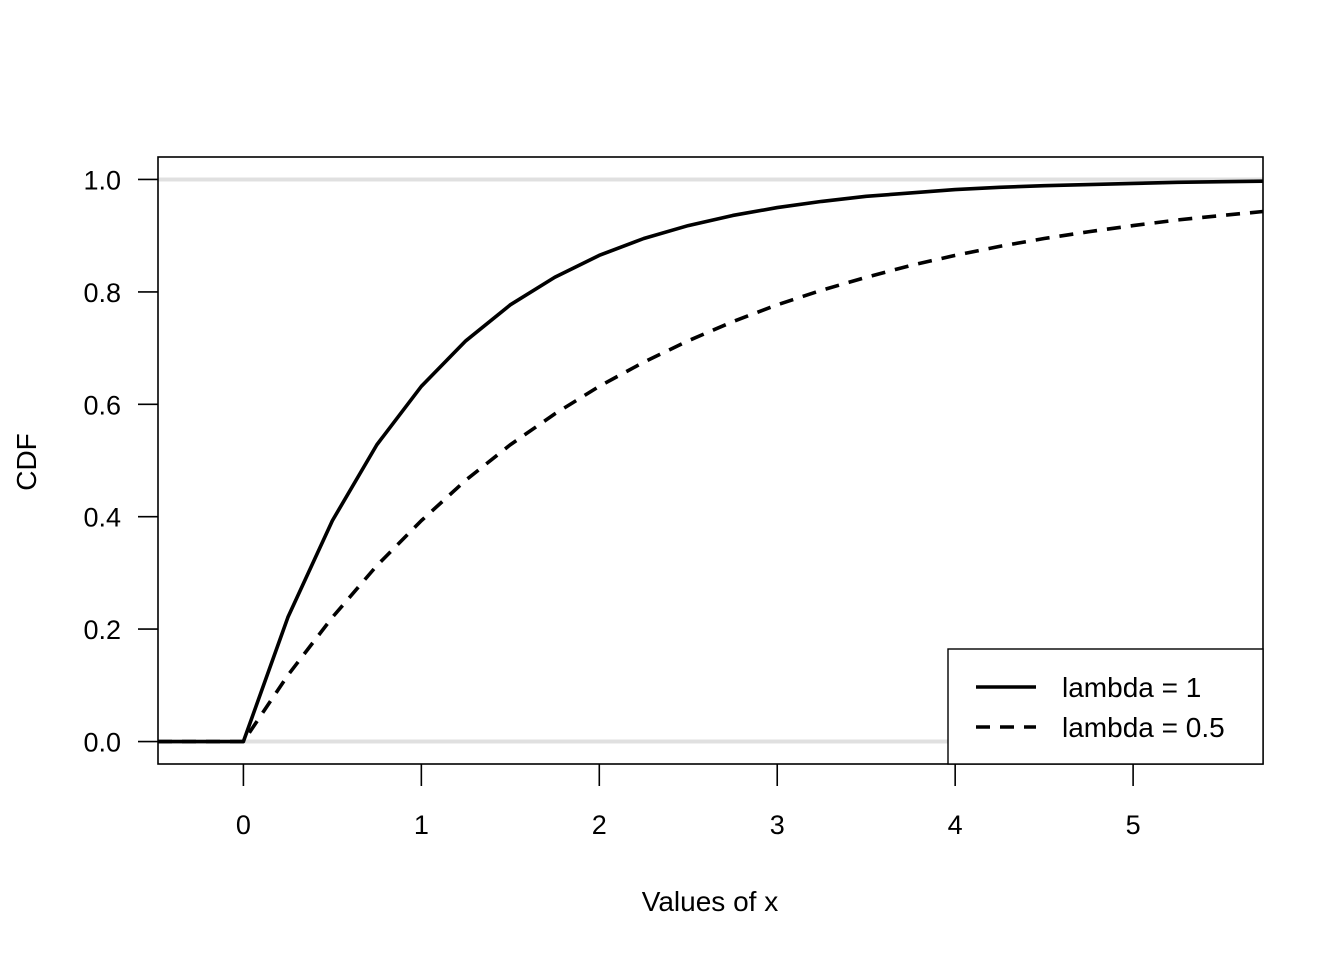 This screenshot has height=960, width=1344. What do you see at coordinates (120, 461) in the screenshot?
I see `y-axis: 0.0 0.2 0.4 0.6 0.8 1.0` at bounding box center [120, 461].